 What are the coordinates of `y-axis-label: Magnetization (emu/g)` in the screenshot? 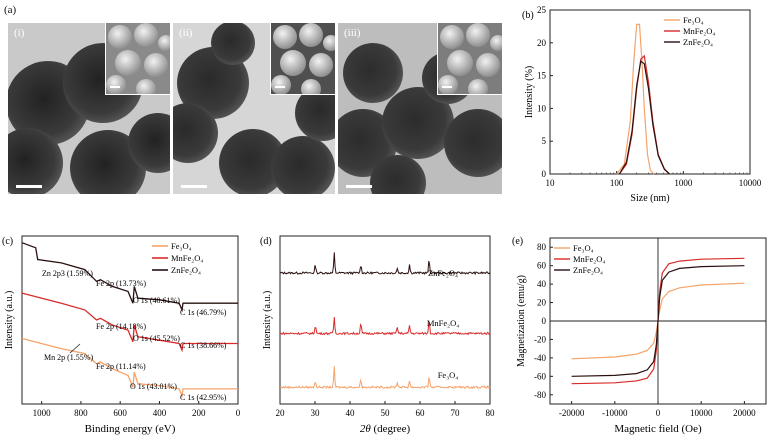 It's located at (521, 321).